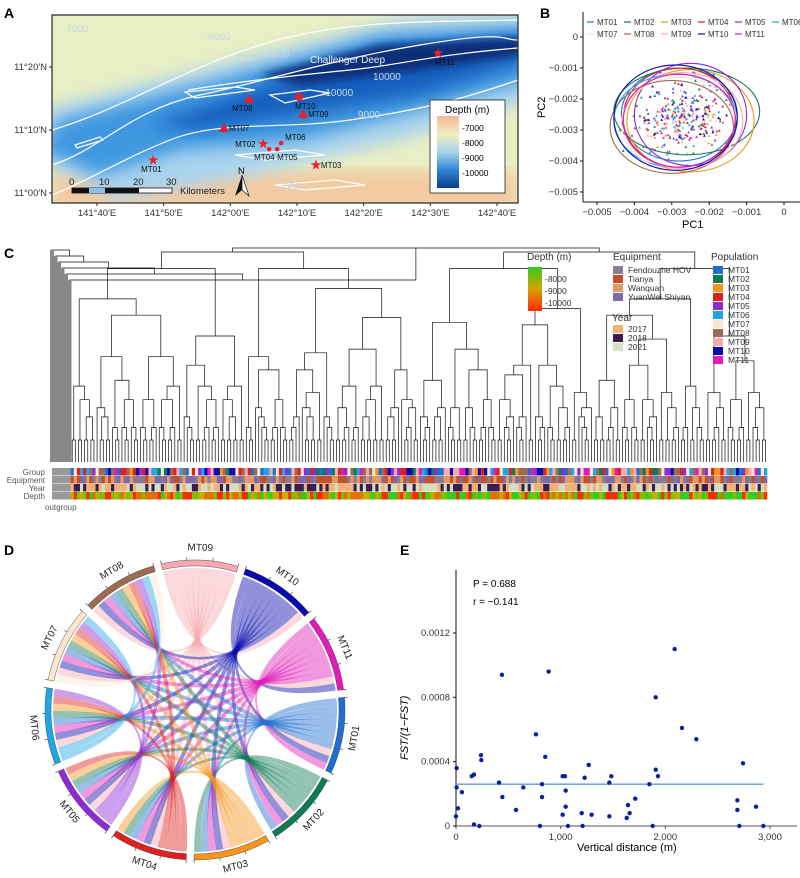 The image size is (800, 878). I want to click on track-label: Year, so click(37, 488).